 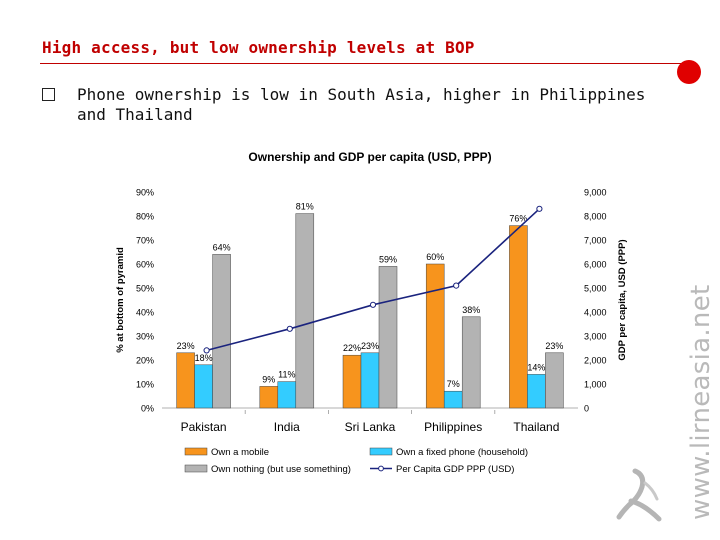 What do you see at coordinates (388, 259) in the screenshot?
I see `data-label: 59%` at bounding box center [388, 259].